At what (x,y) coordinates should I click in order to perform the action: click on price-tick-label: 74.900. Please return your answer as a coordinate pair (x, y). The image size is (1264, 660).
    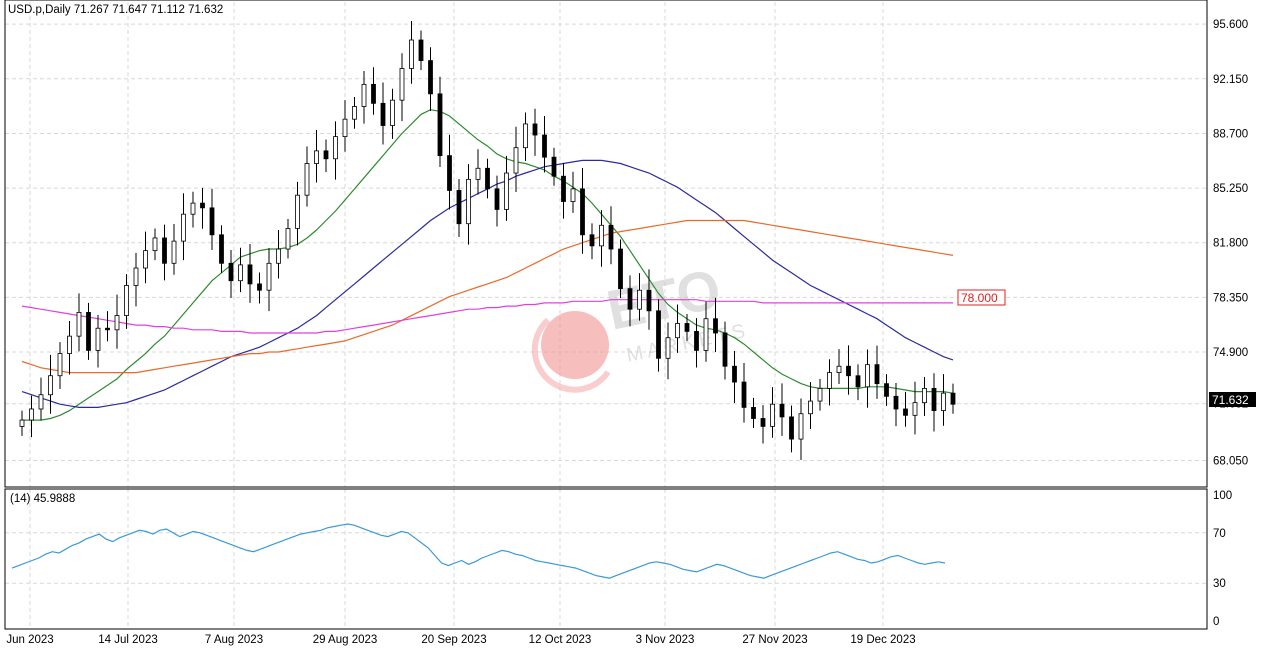
    Looking at the image, I should click on (1230, 353).